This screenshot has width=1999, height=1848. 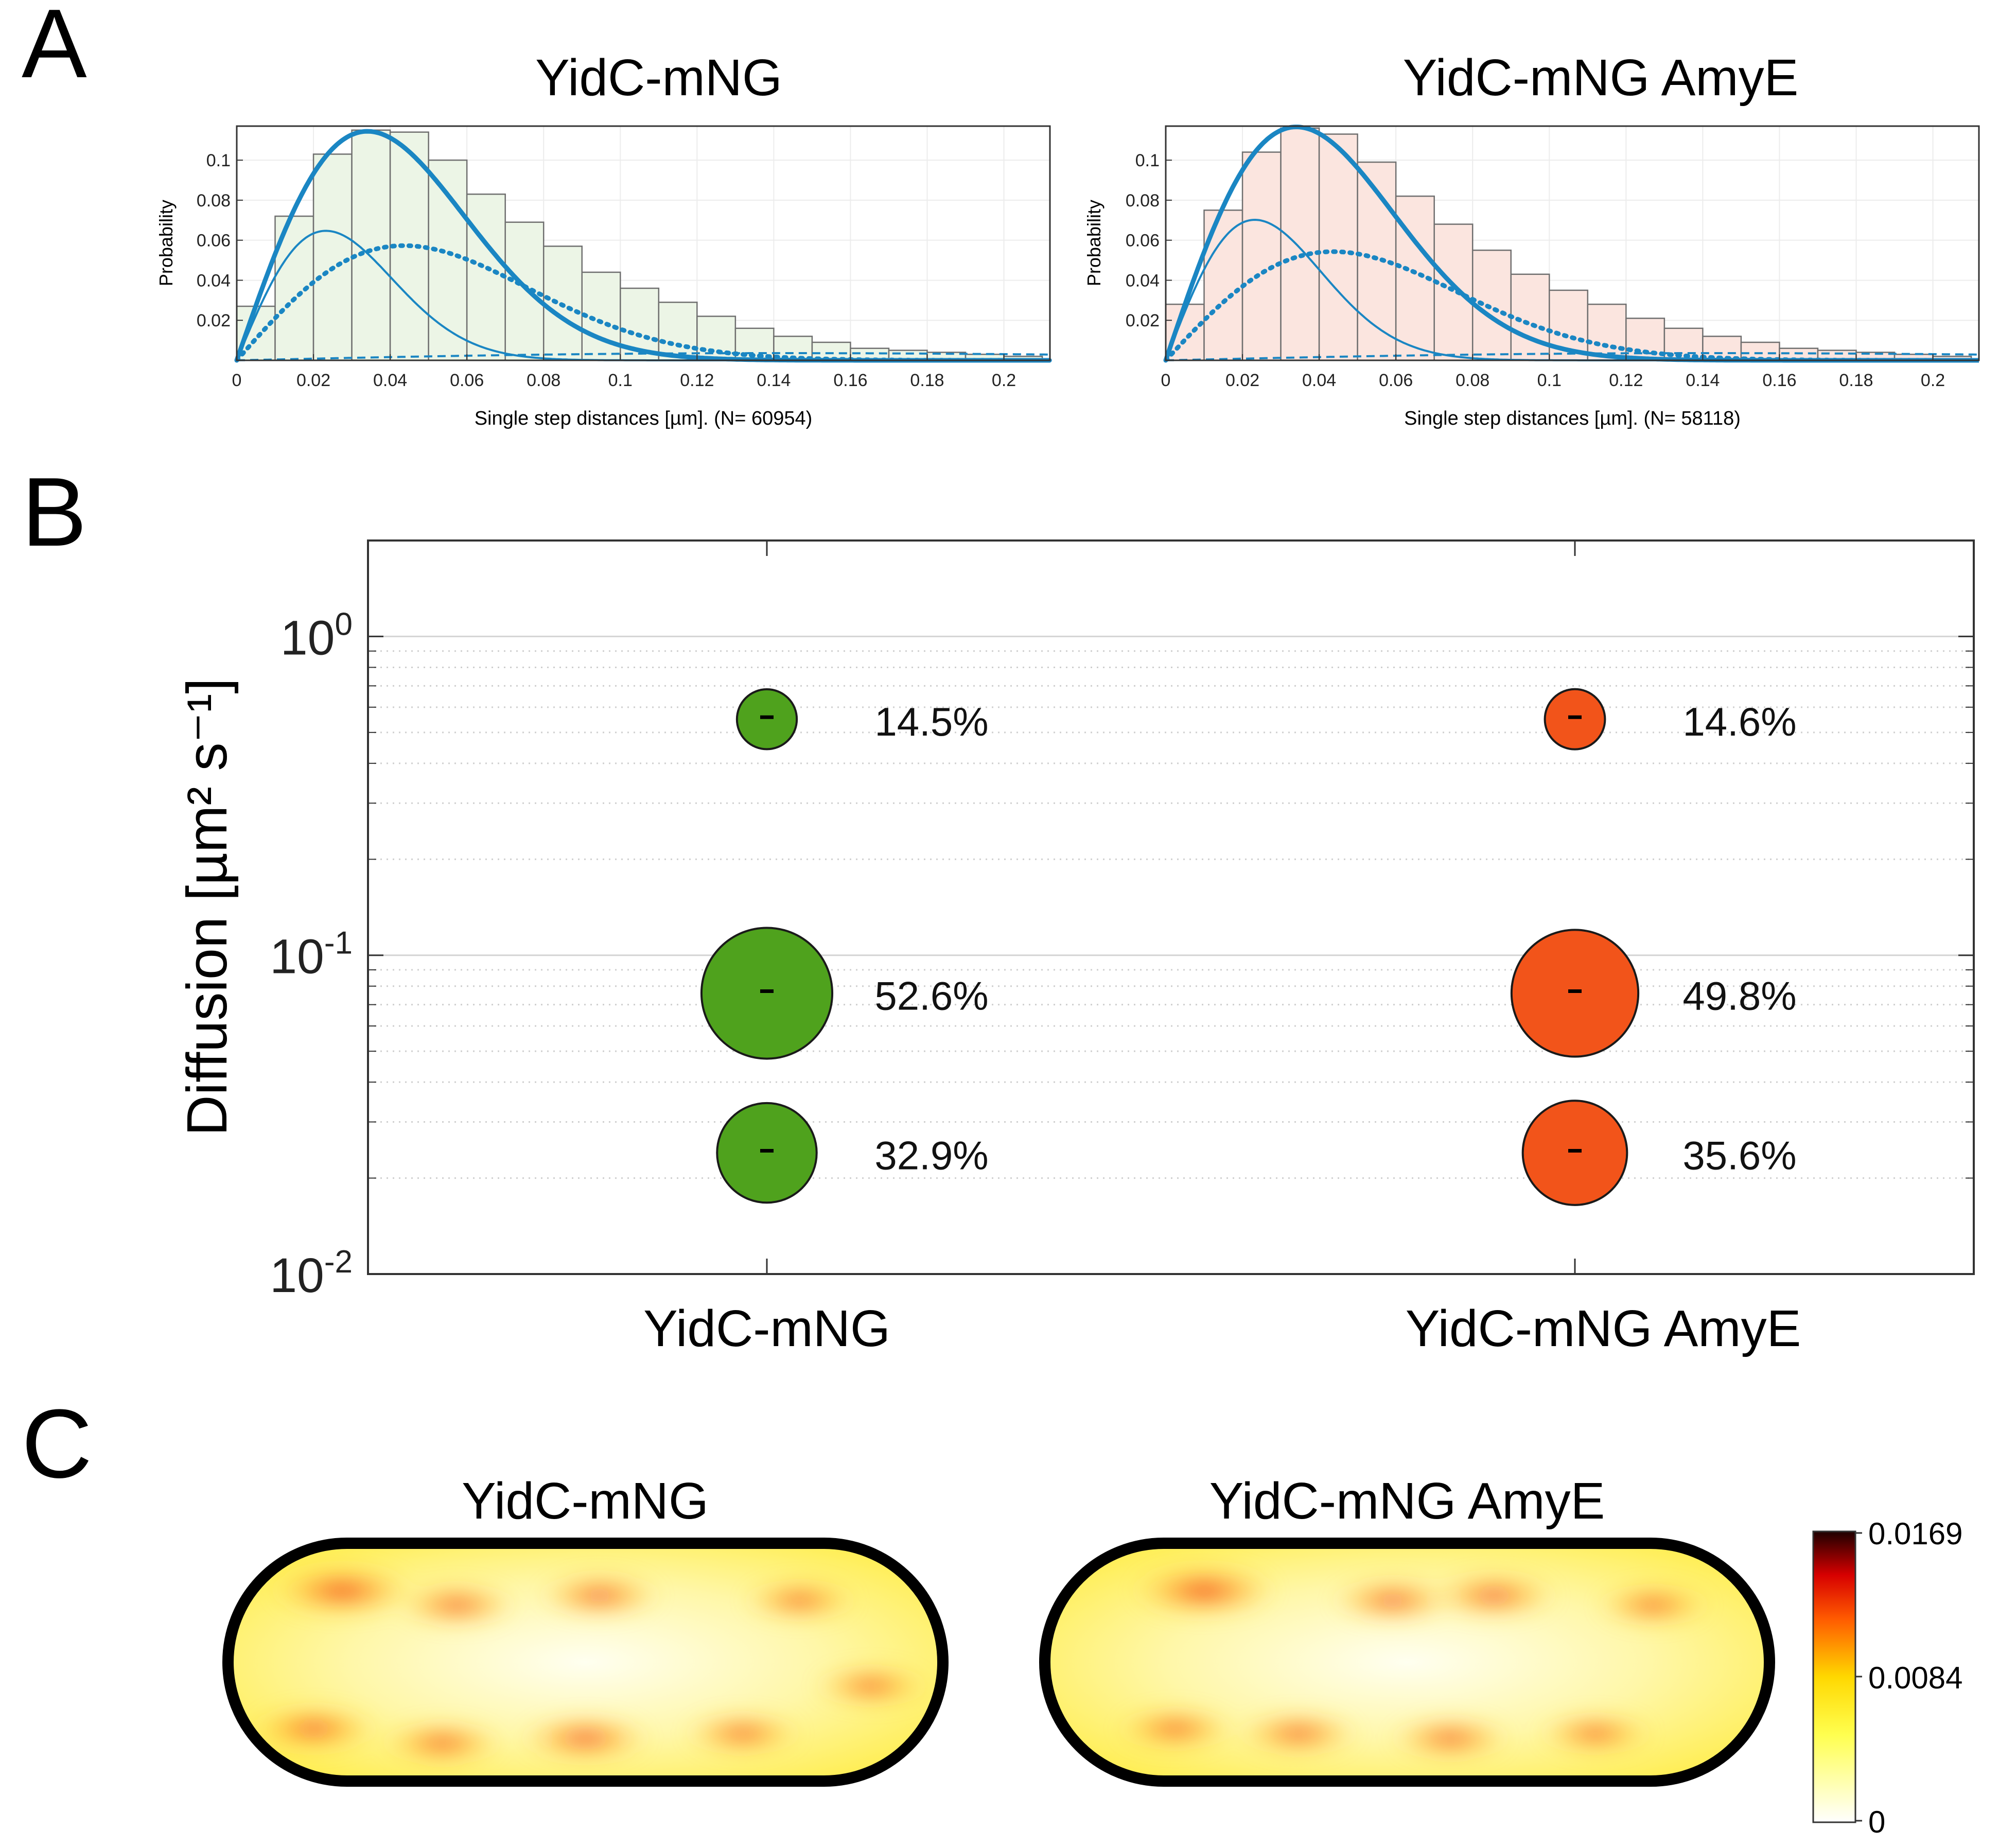 I want to click on x-tick-label-right: 0.12, so click(x=1626, y=380).